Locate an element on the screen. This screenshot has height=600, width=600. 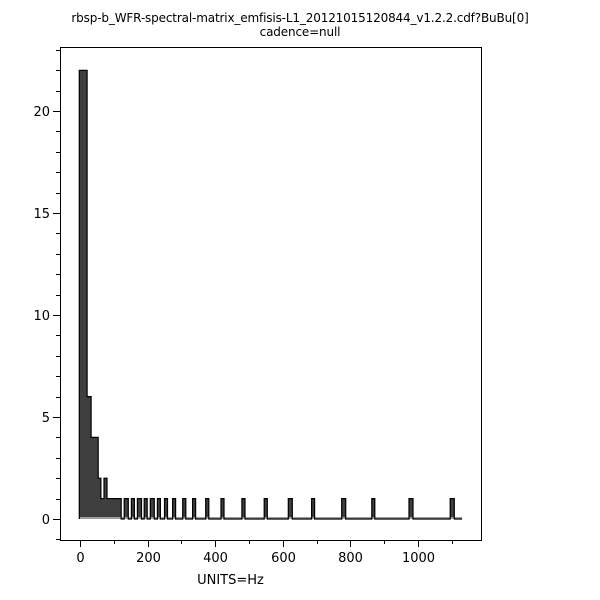
y-tick-label: 5 is located at coordinates (46, 418).